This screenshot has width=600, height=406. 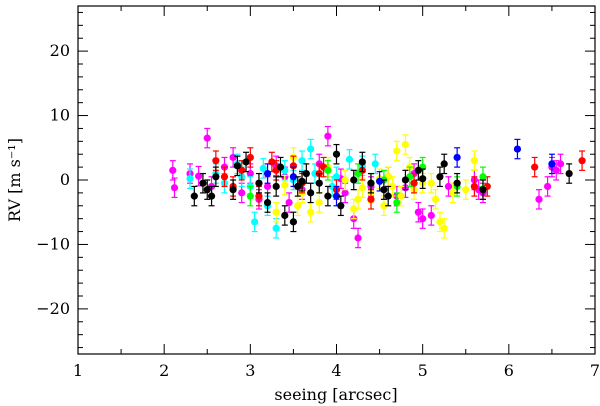 What do you see at coordinates (60, 50) in the screenshot?
I see `y-tick-label: 20` at bounding box center [60, 50].